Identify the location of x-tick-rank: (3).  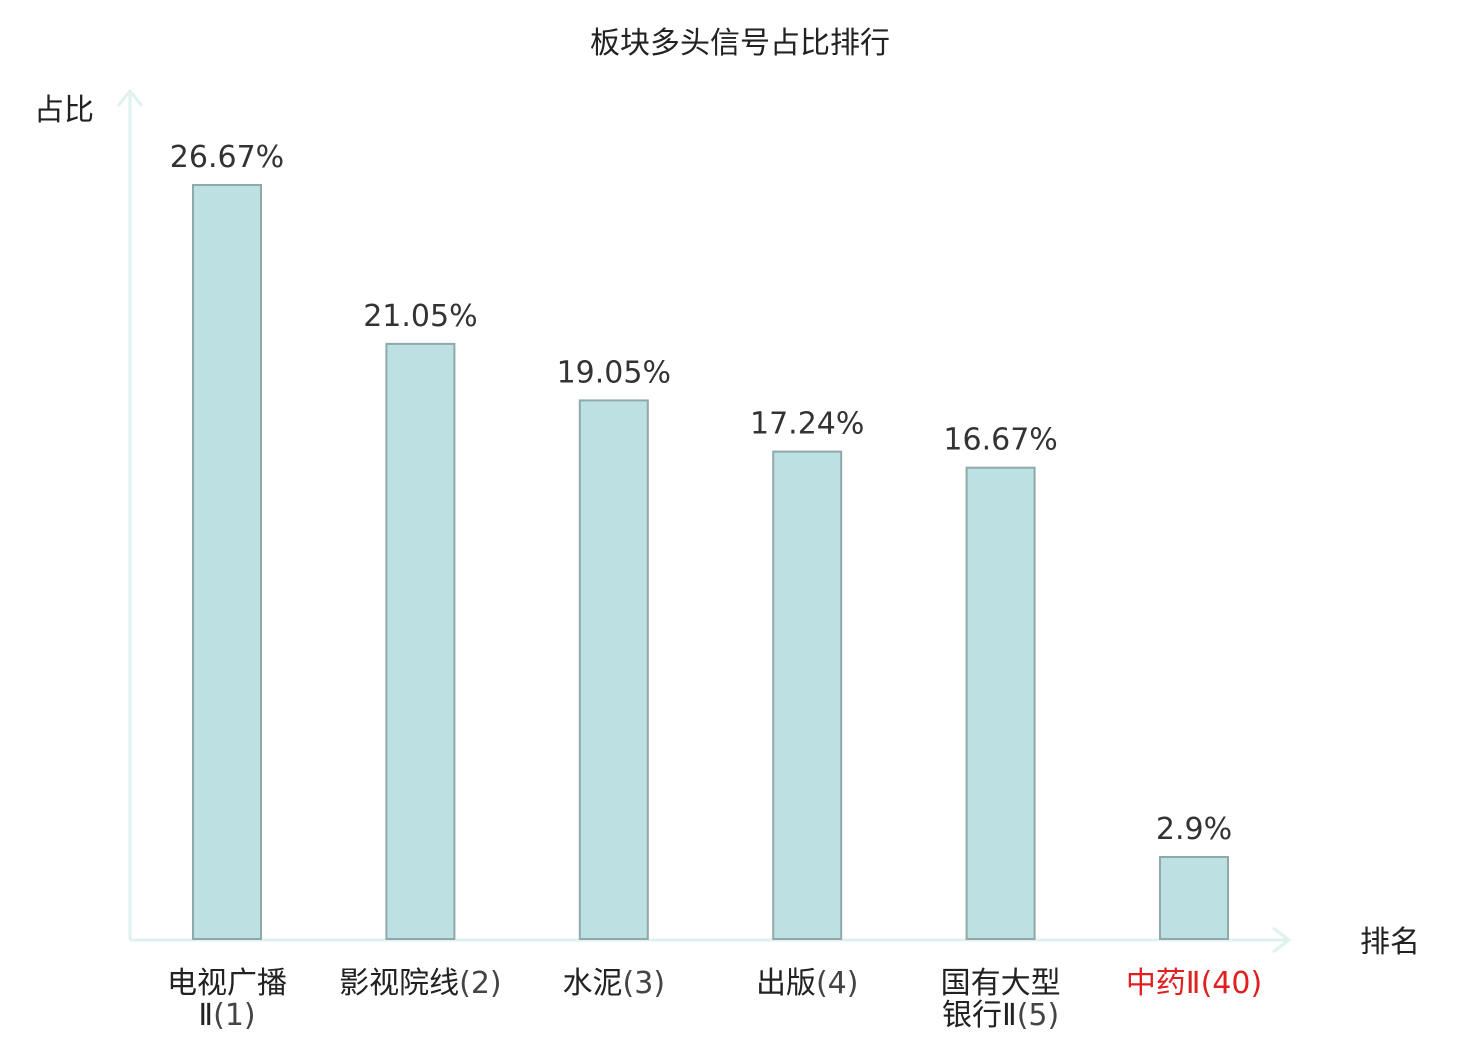
(644, 983).